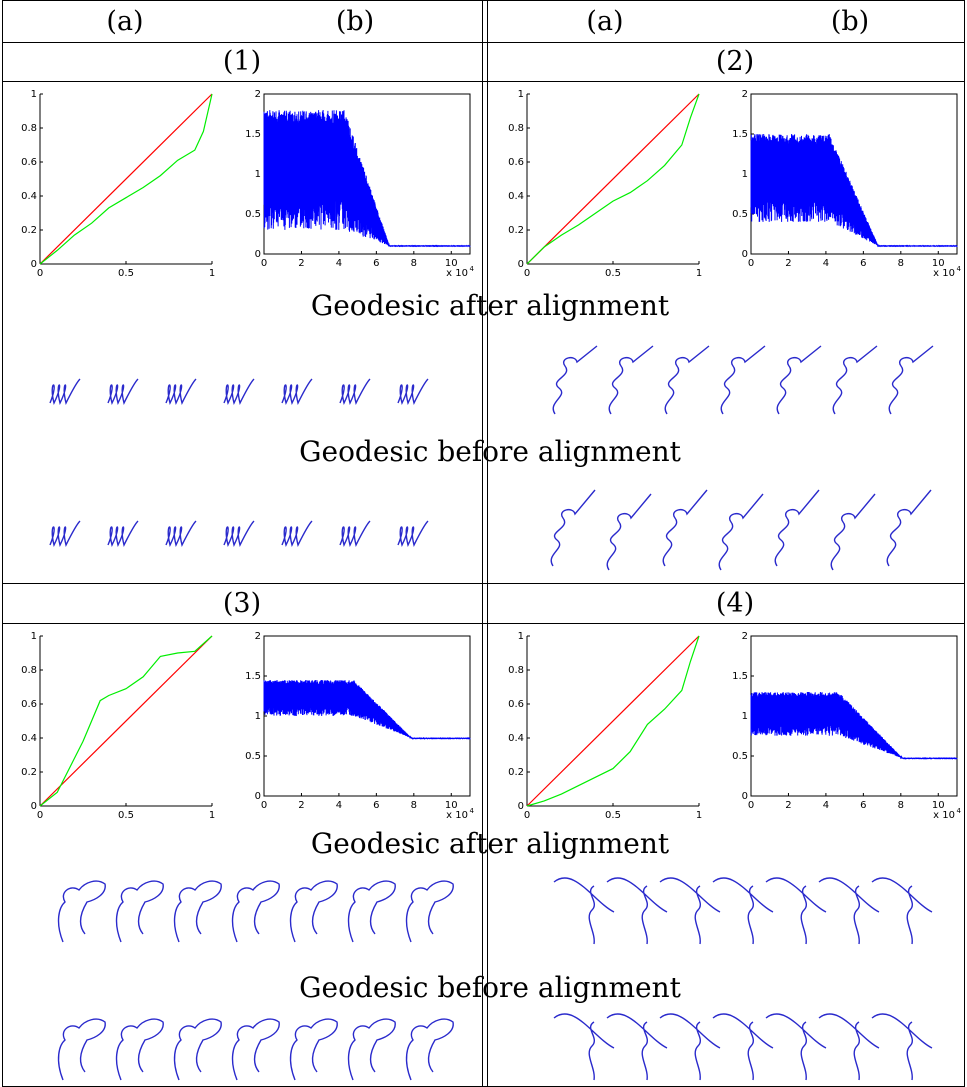 This screenshot has height=1087, width=967. I want to click on panel-label-4: (4), so click(735, 603).